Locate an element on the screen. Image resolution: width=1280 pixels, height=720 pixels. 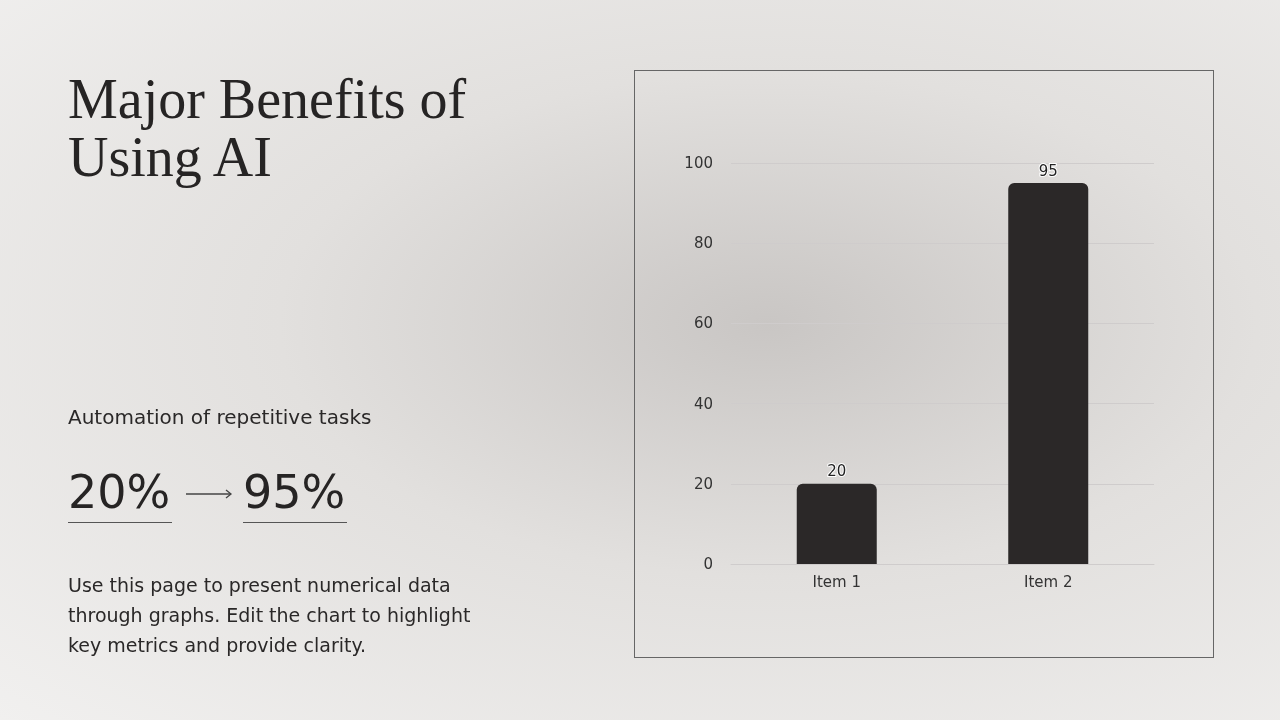
y-tick-label: 40 is located at coordinates (703, 403).